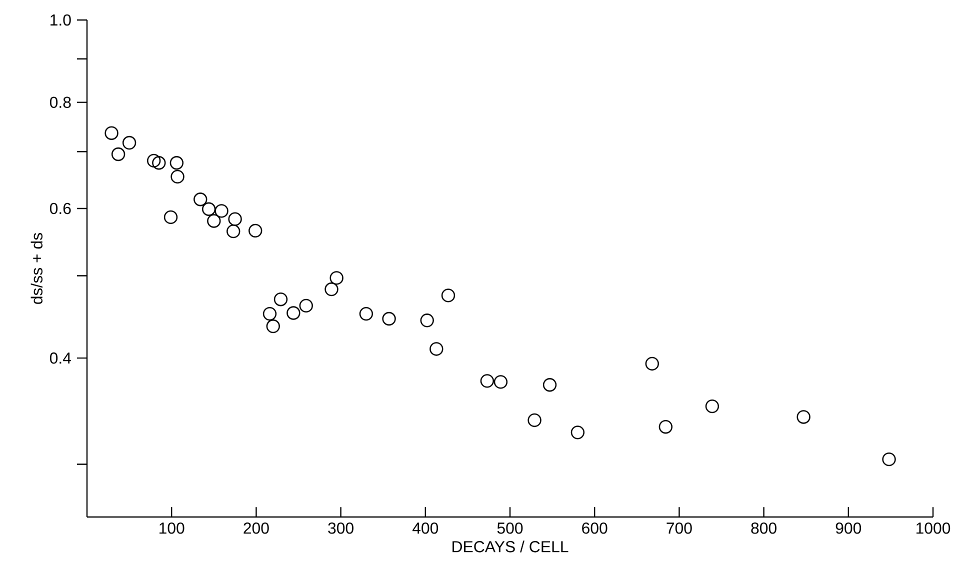 This screenshot has width=957, height=587. Describe the element at coordinates (60, 208) in the screenshot. I see `y-tick-label: 0.6` at that location.